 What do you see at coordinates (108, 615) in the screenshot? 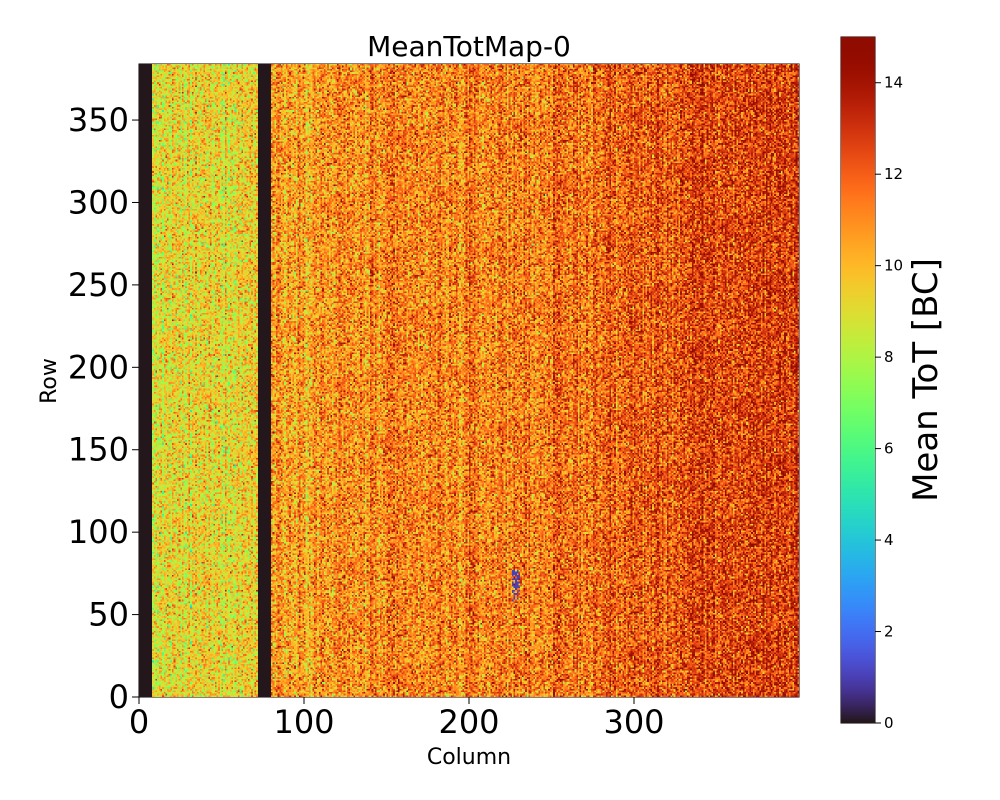
I see `y-tick-label: 50` at bounding box center [108, 615].